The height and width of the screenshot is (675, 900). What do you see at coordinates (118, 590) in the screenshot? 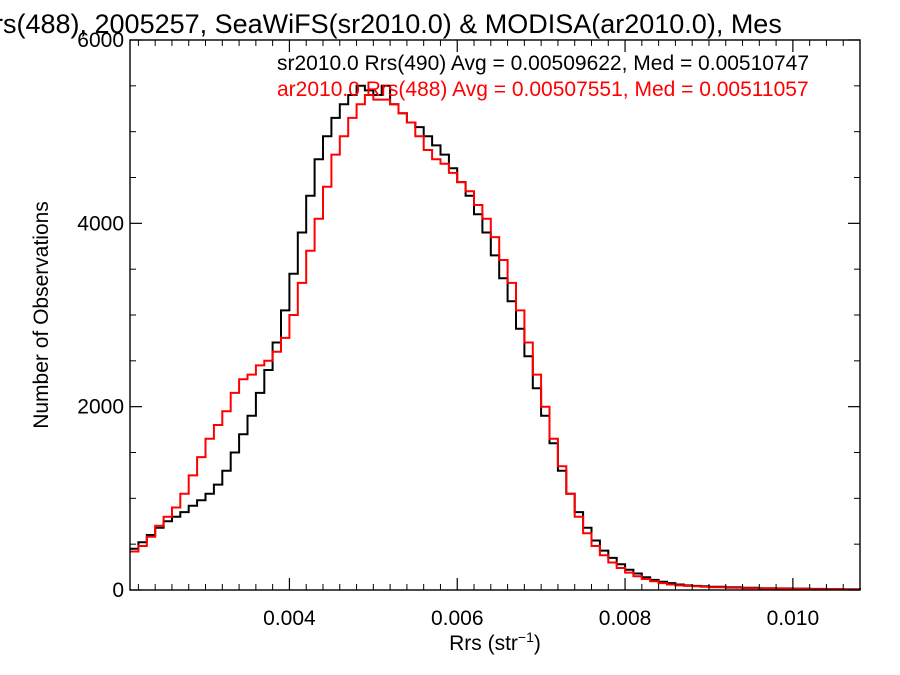
I see `y-tick-label: 0` at bounding box center [118, 590].